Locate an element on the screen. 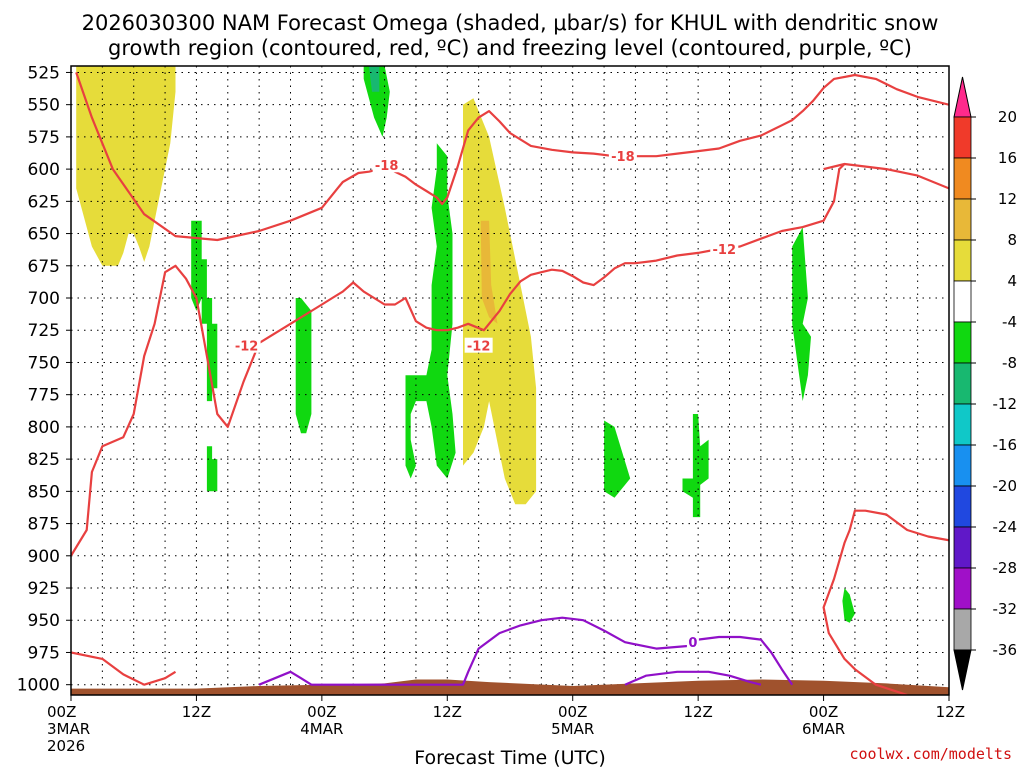 This screenshot has height=768, width=1024. x-tick-24-line-0: 00Z is located at coordinates (321, 712).